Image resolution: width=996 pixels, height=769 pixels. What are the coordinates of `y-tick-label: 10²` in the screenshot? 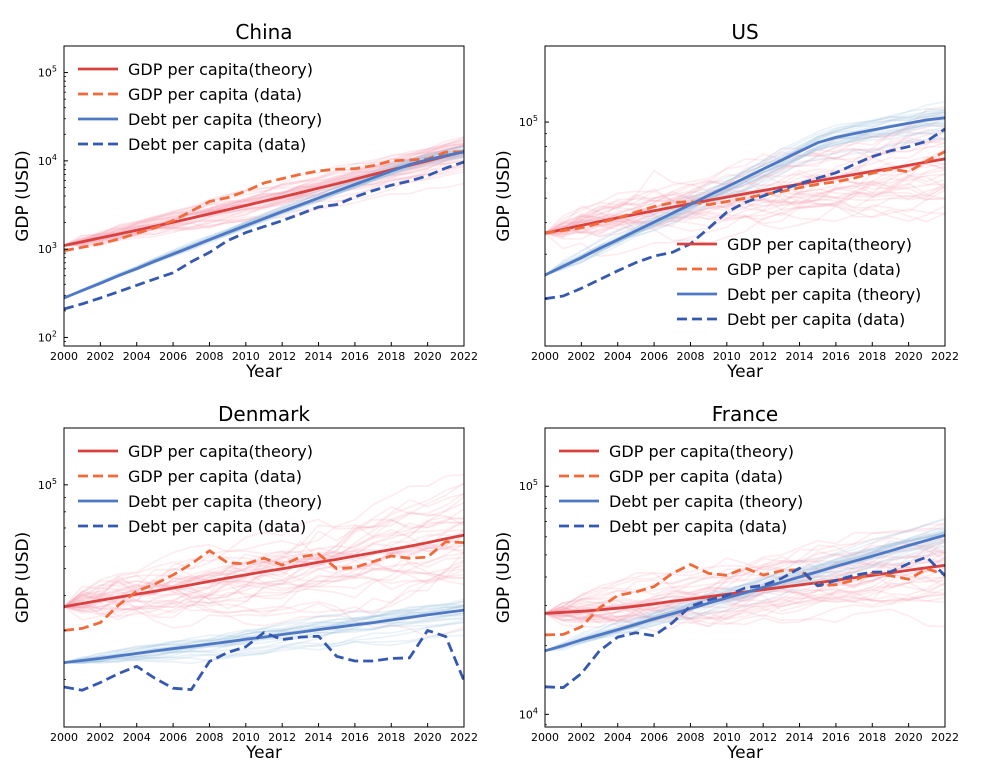 It's located at (47, 336).